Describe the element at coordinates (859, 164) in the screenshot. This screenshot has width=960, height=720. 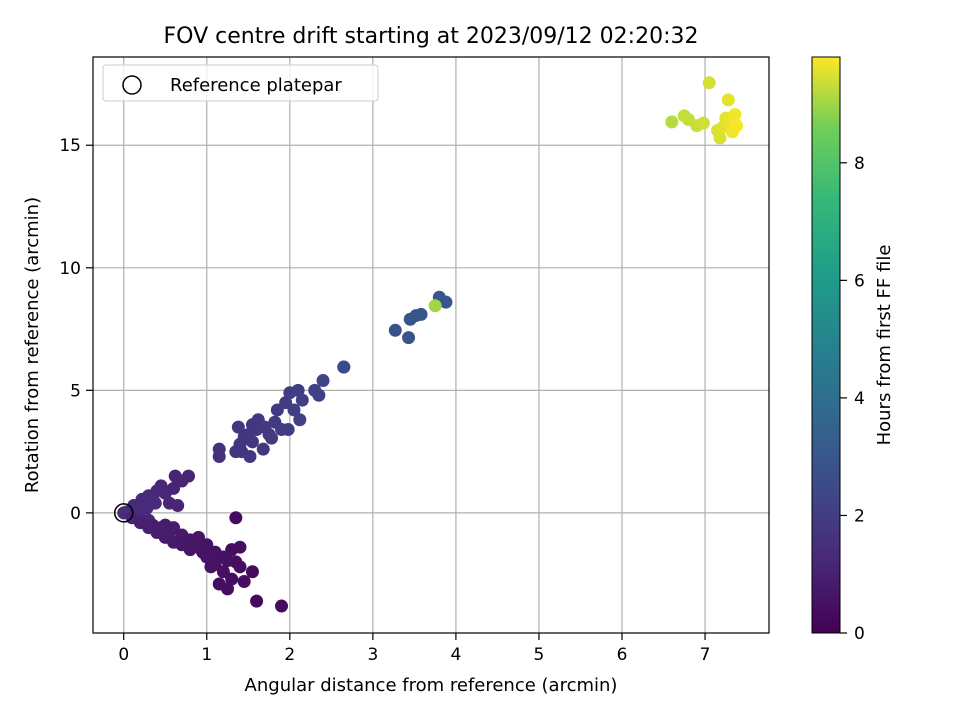
I see `colorbar-tick-label: 8` at that location.